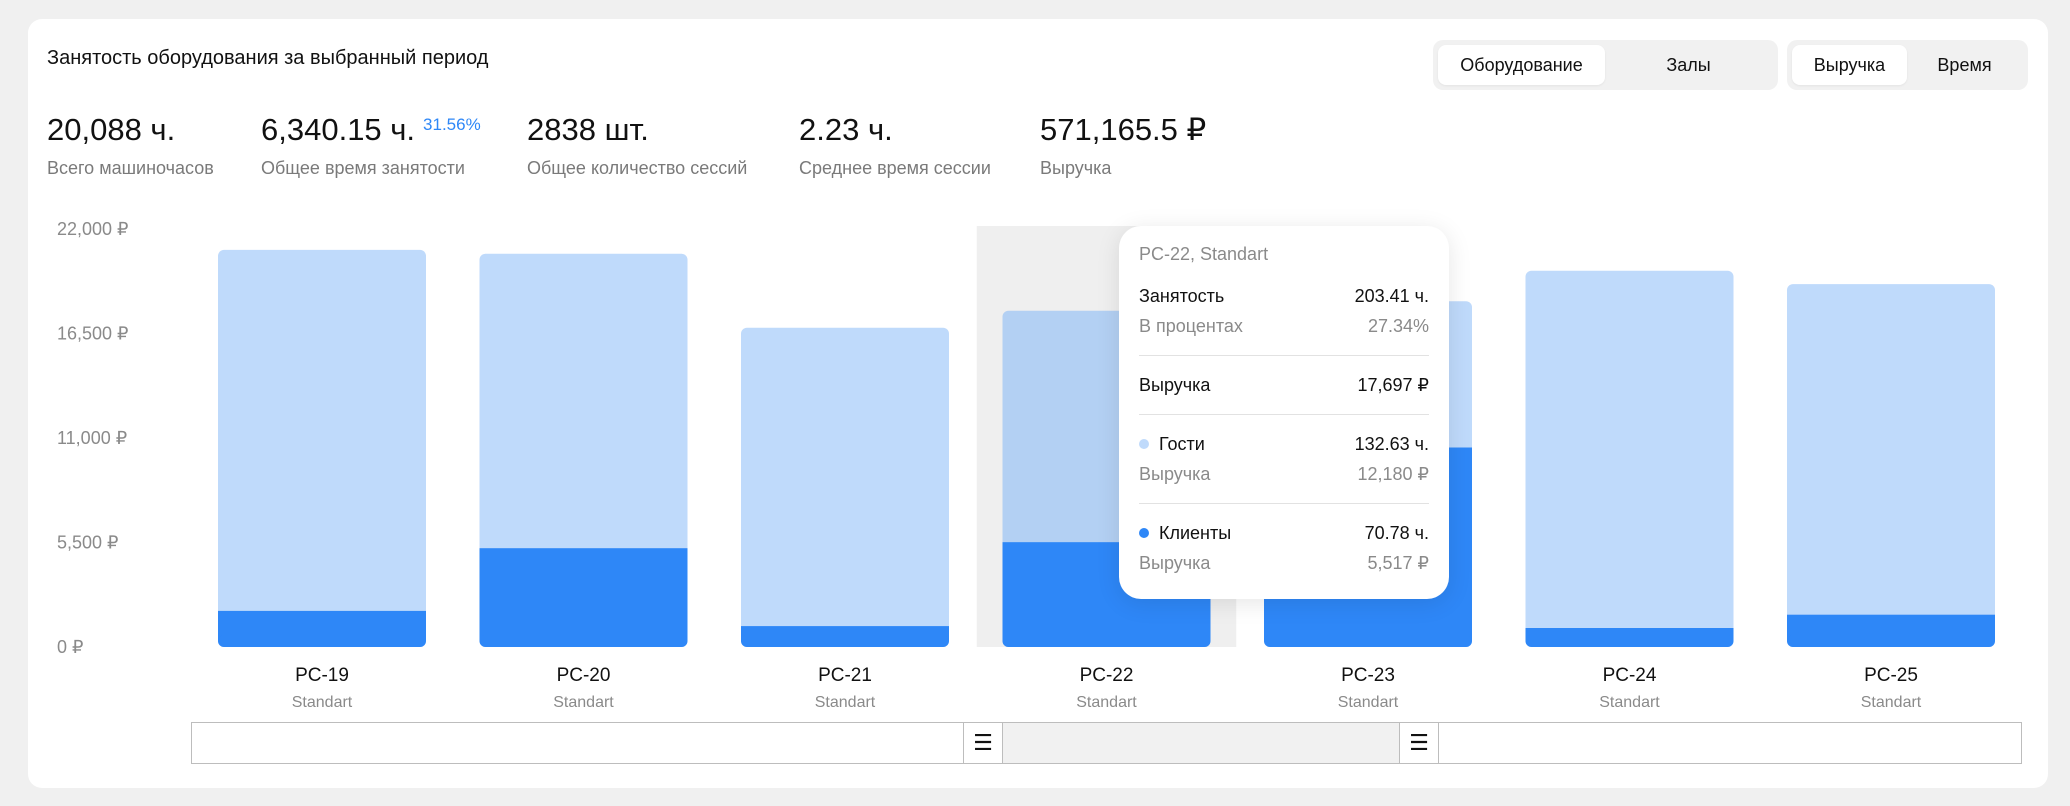 The image size is (2070, 806). What do you see at coordinates (895, 145) in the screenshot?
I see `kpi-avg-session: 2.23 ч. Среднее время сессии` at bounding box center [895, 145].